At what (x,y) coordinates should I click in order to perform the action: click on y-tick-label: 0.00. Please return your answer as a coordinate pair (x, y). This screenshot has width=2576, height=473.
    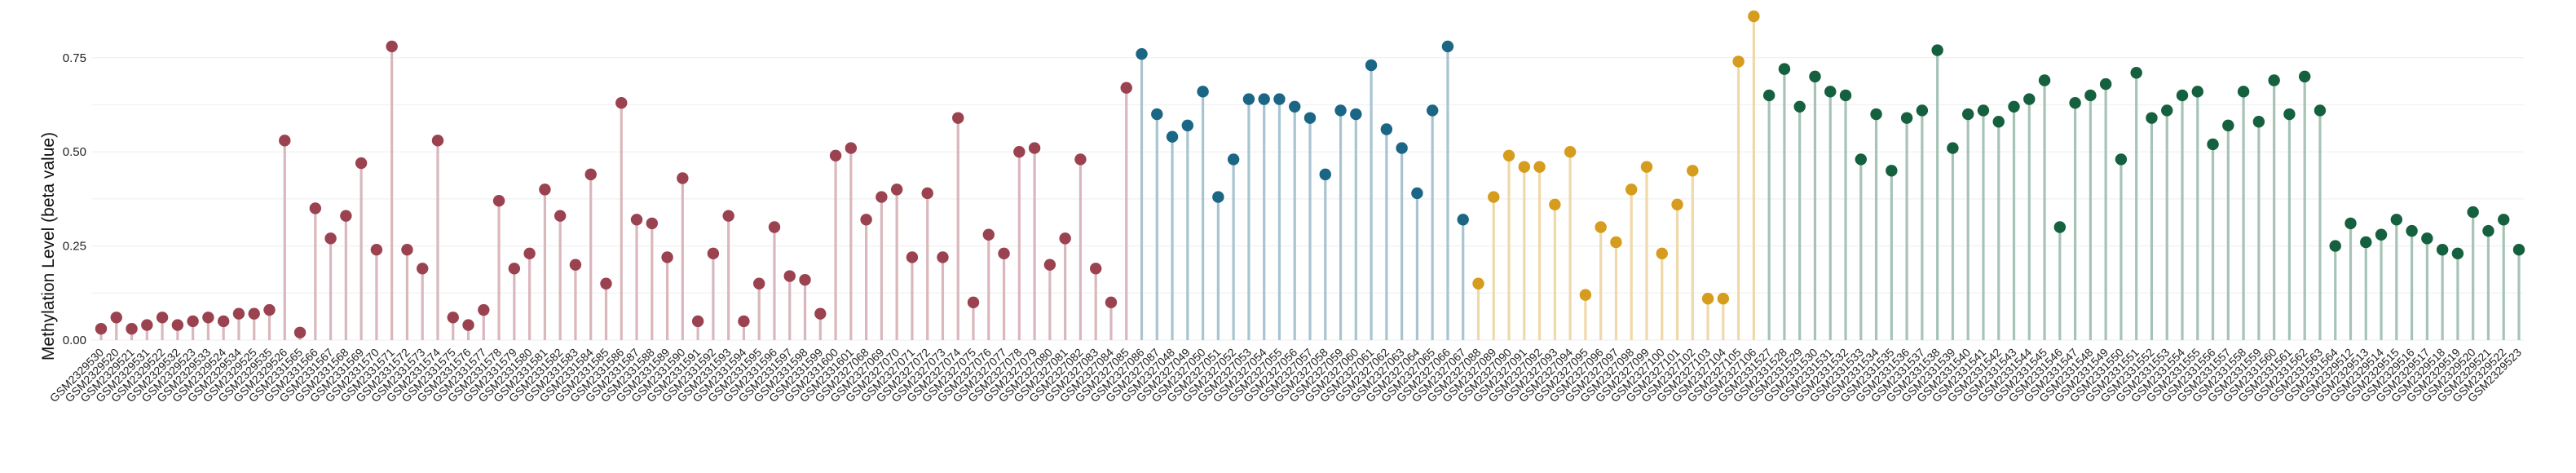
    Looking at the image, I should click on (74, 340).